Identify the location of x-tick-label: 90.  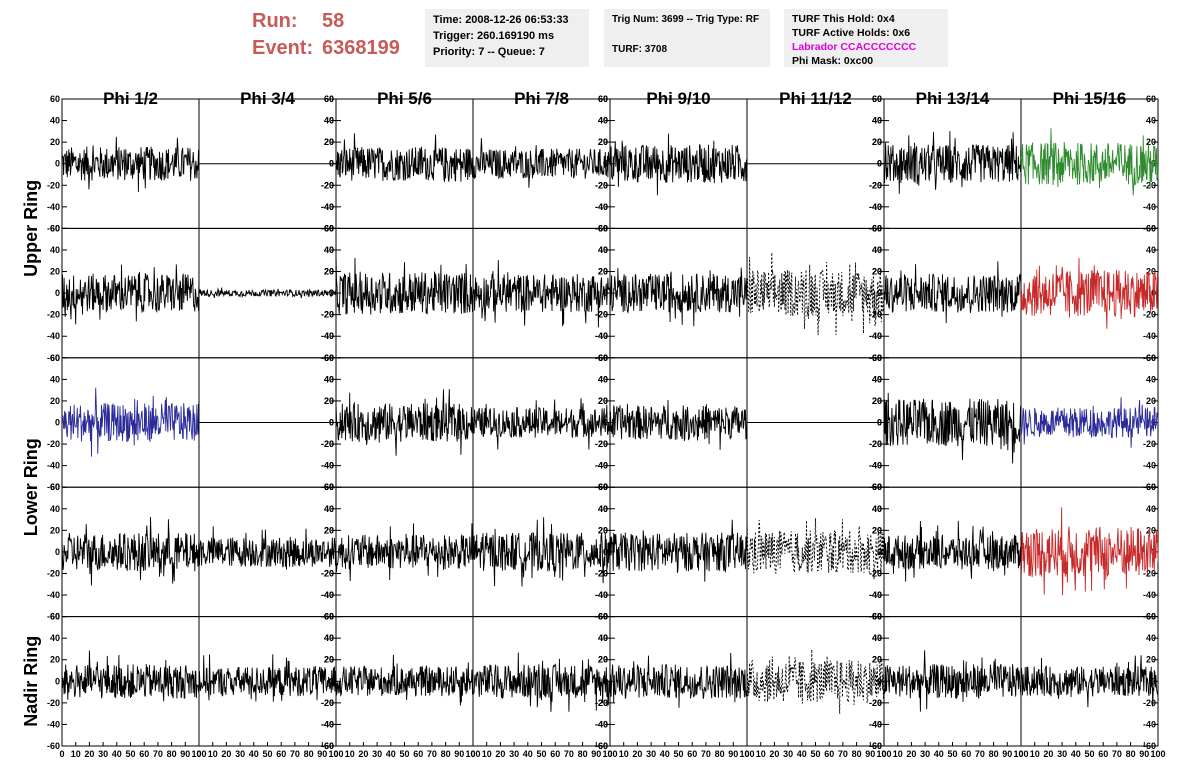
(322, 754).